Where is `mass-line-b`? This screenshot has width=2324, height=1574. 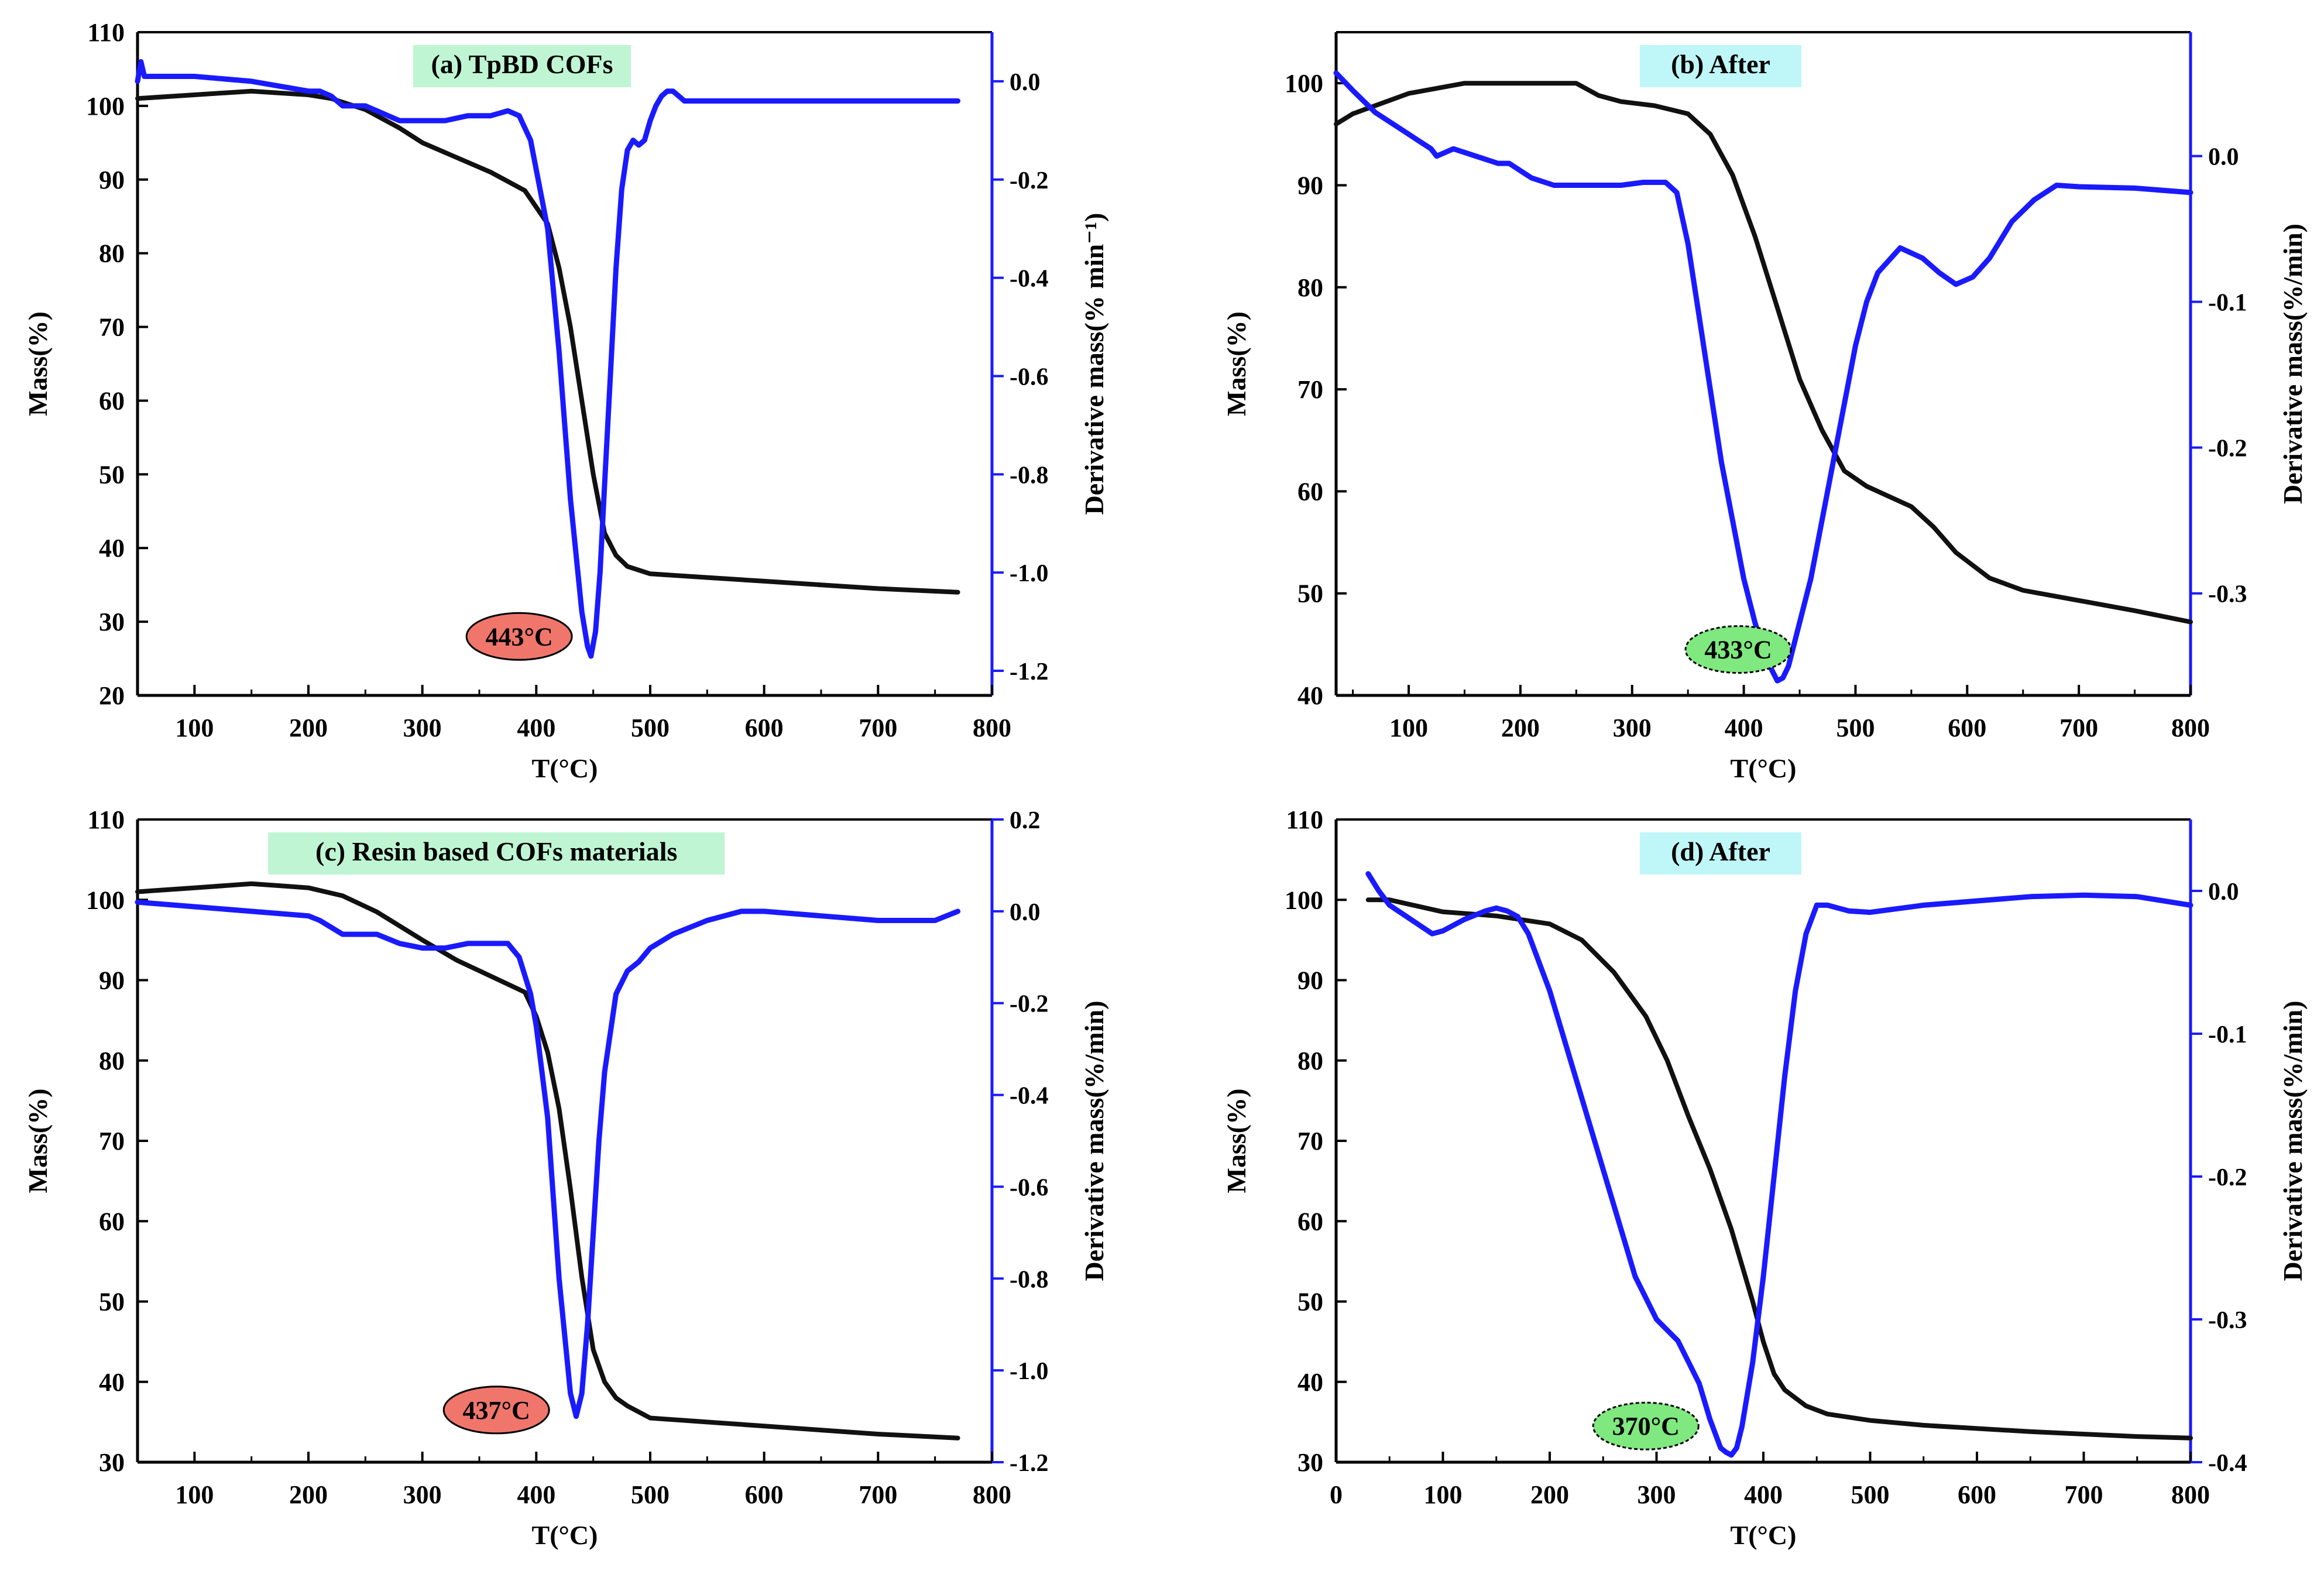 mass-line-b is located at coordinates (1763, 353).